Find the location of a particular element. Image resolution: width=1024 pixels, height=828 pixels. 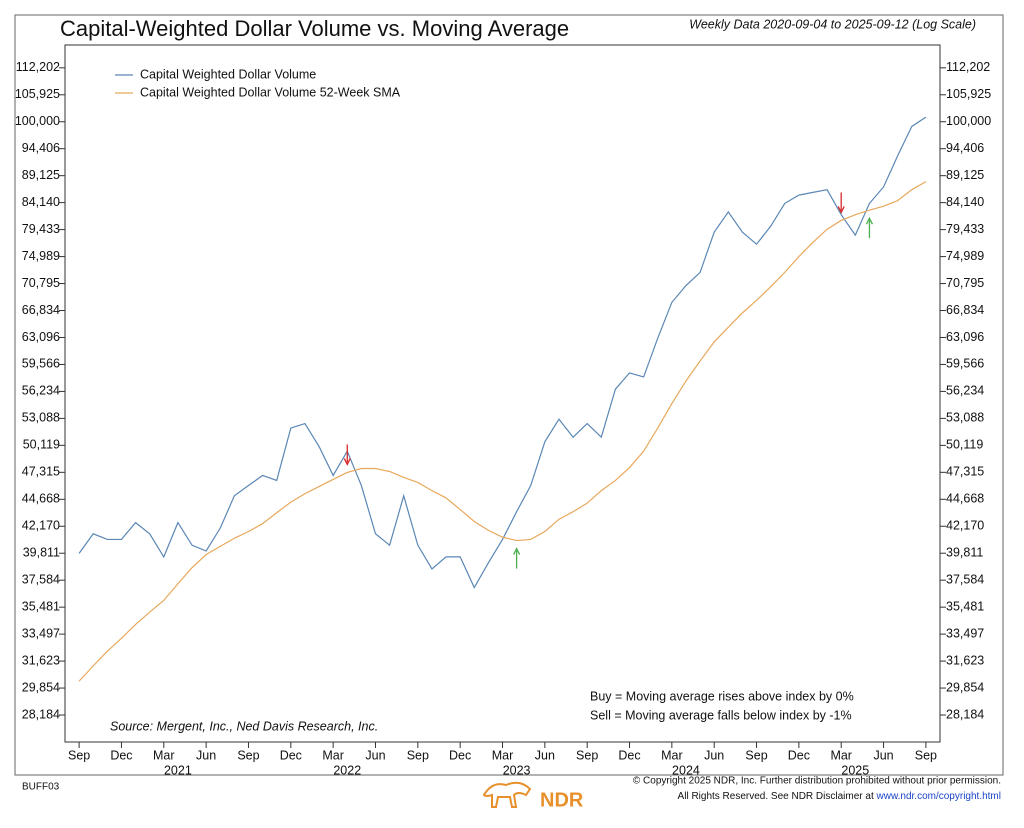

chart-code: BUFF03 is located at coordinates (41, 787).